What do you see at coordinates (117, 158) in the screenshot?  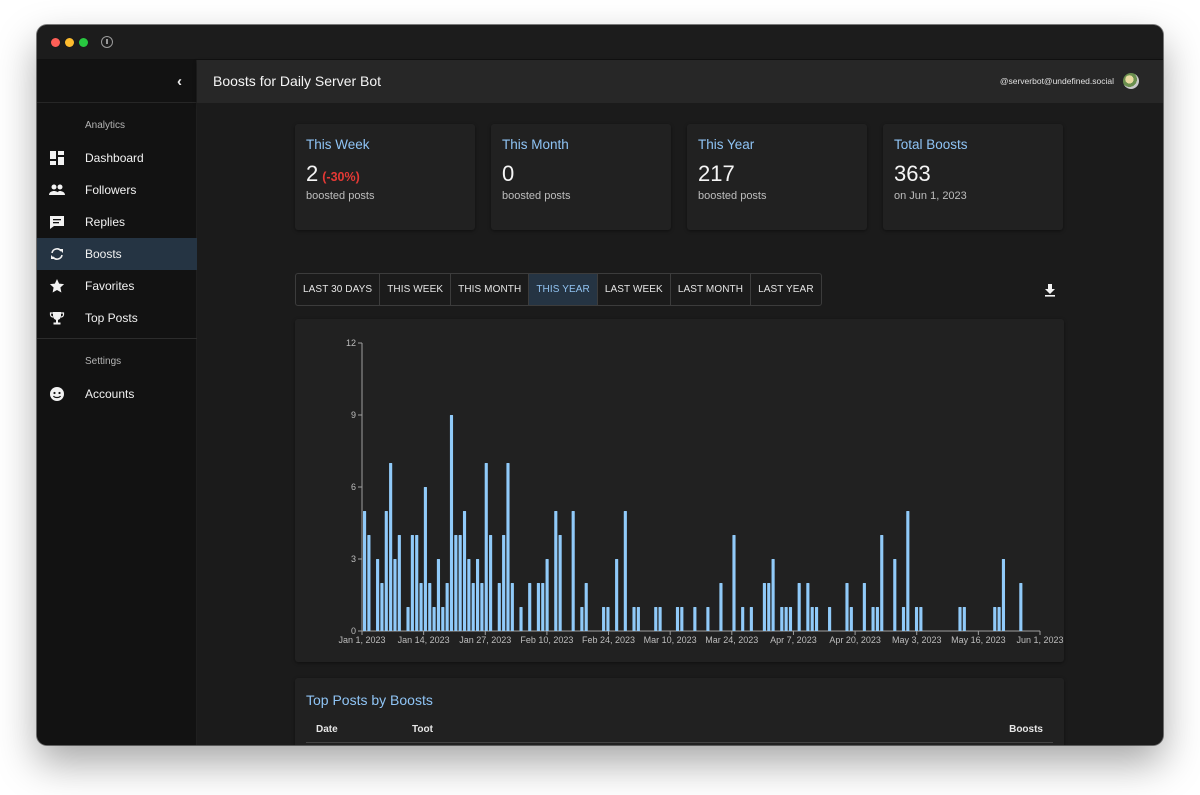 I see `sidebar-item-dashboard: Dashboard` at bounding box center [117, 158].